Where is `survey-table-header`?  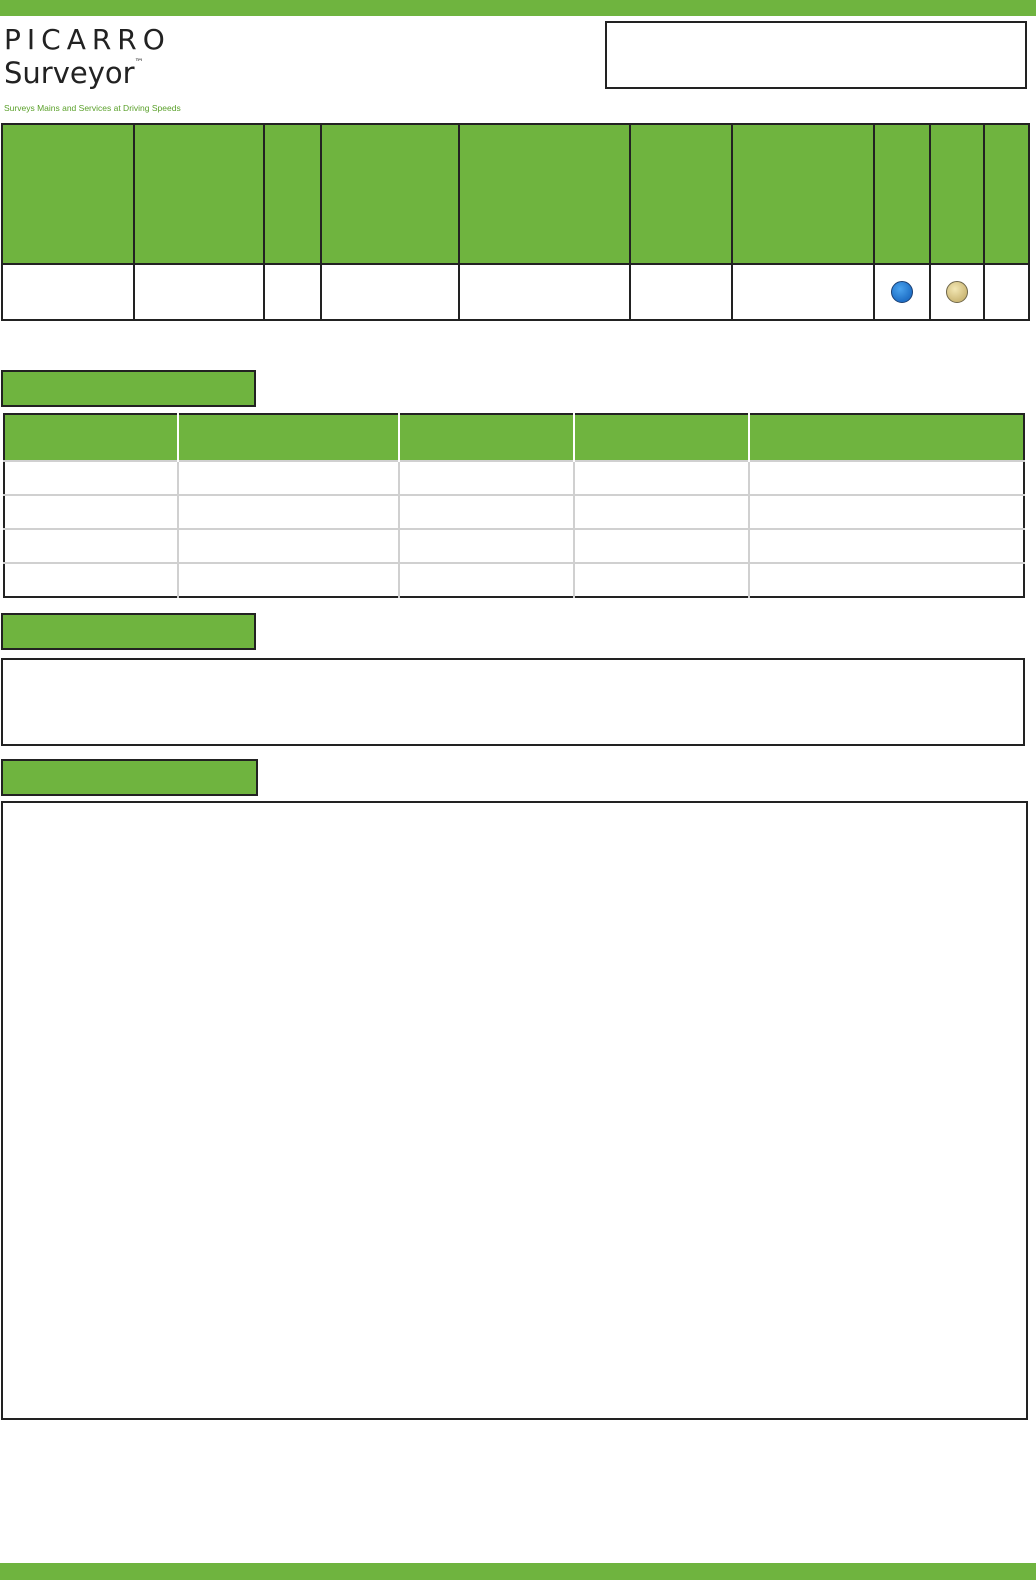 survey-table-header is located at coordinates (515, 194).